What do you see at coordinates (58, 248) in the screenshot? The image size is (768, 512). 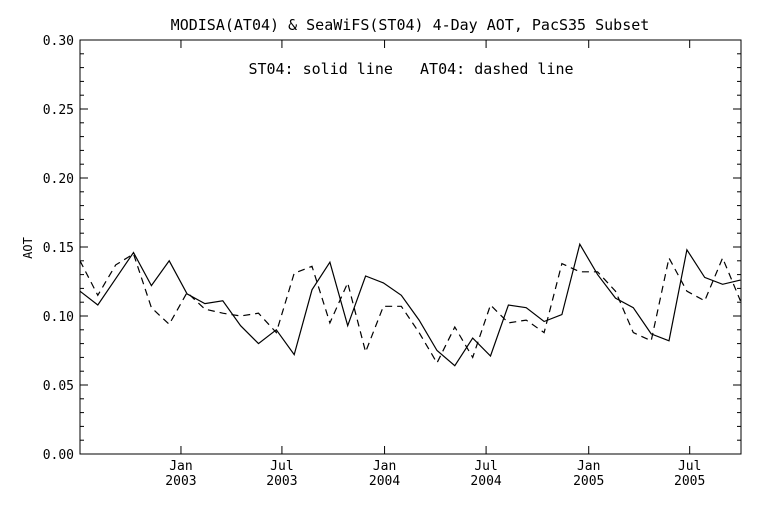 I see `y-tick-label: 0.15` at bounding box center [58, 248].